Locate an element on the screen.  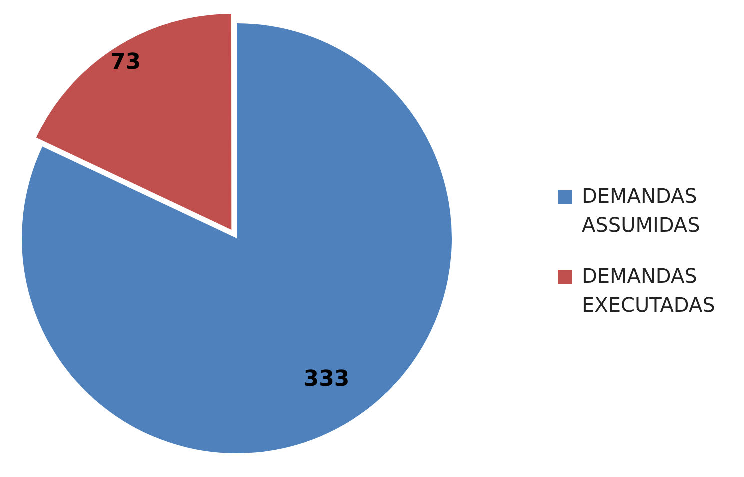
legend-label: DEMANDAS ASSUMIDAS is located at coordinates (642, 211).